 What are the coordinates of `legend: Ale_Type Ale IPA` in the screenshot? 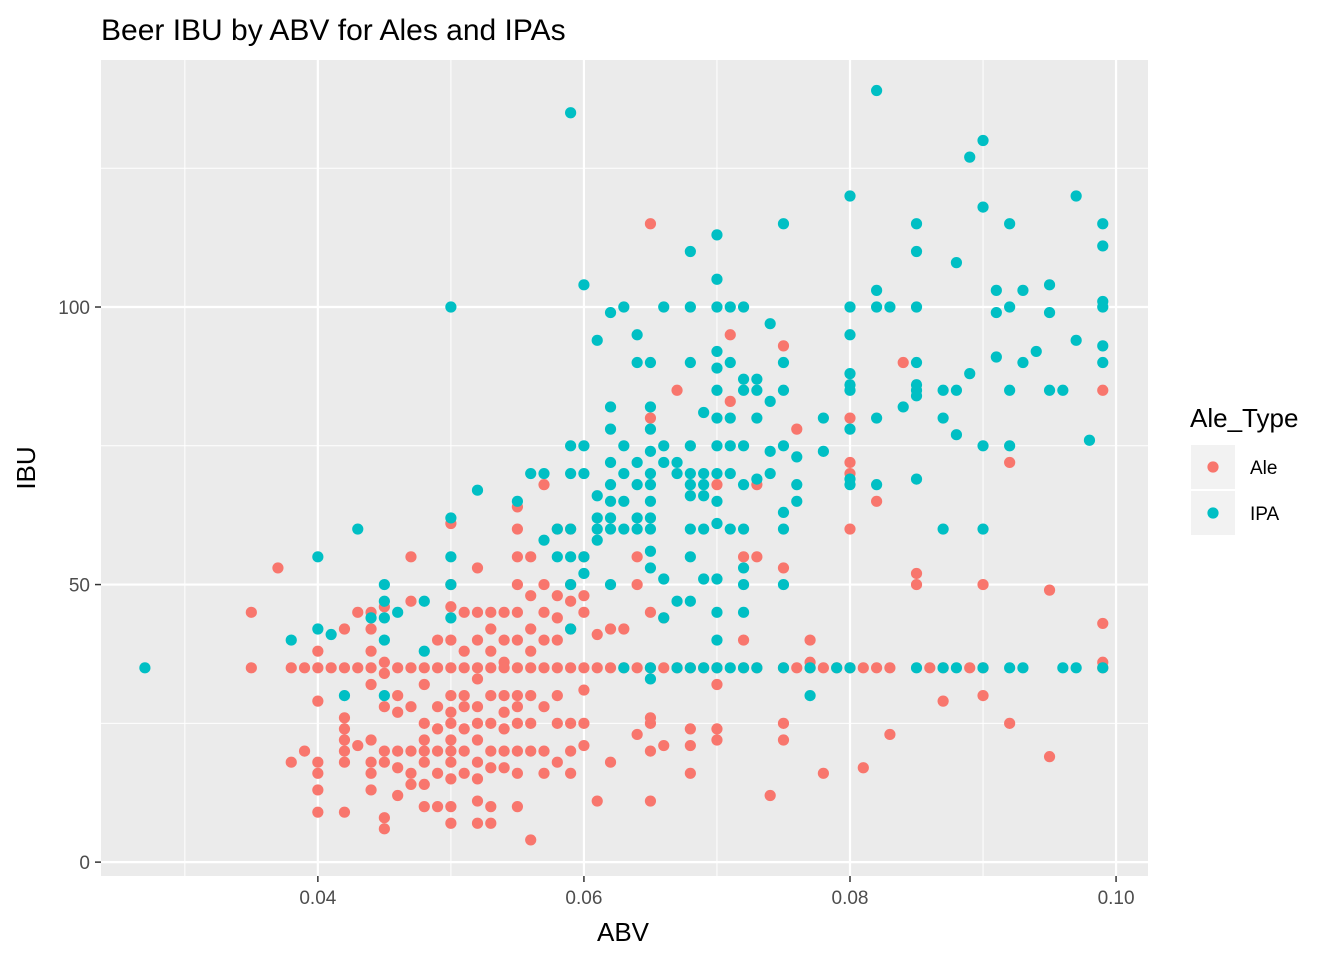 It's located at (1244, 469).